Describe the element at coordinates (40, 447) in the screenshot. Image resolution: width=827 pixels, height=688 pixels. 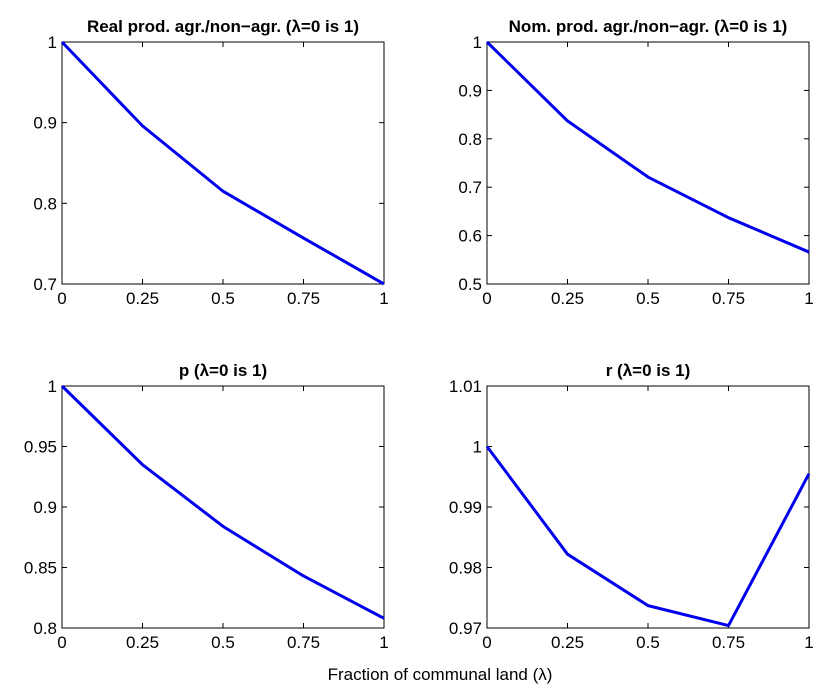
I see `y-tick-label: 0.95` at that location.